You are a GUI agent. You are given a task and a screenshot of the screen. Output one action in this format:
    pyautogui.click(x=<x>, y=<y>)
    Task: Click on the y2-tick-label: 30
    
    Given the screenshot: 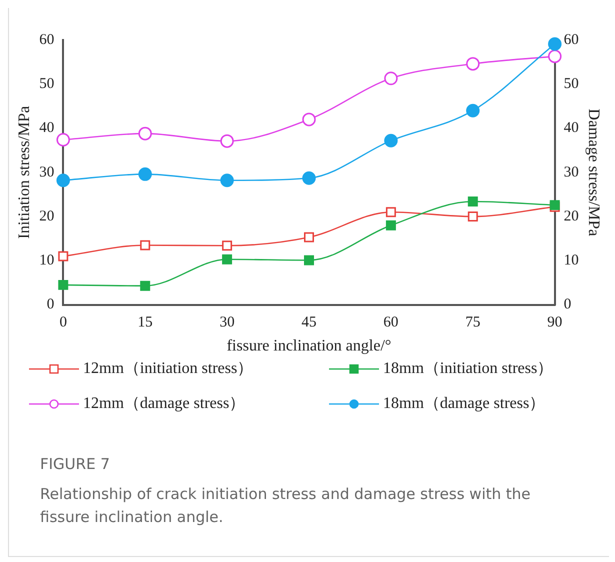 What is the action you would take?
    pyautogui.click(x=571, y=172)
    